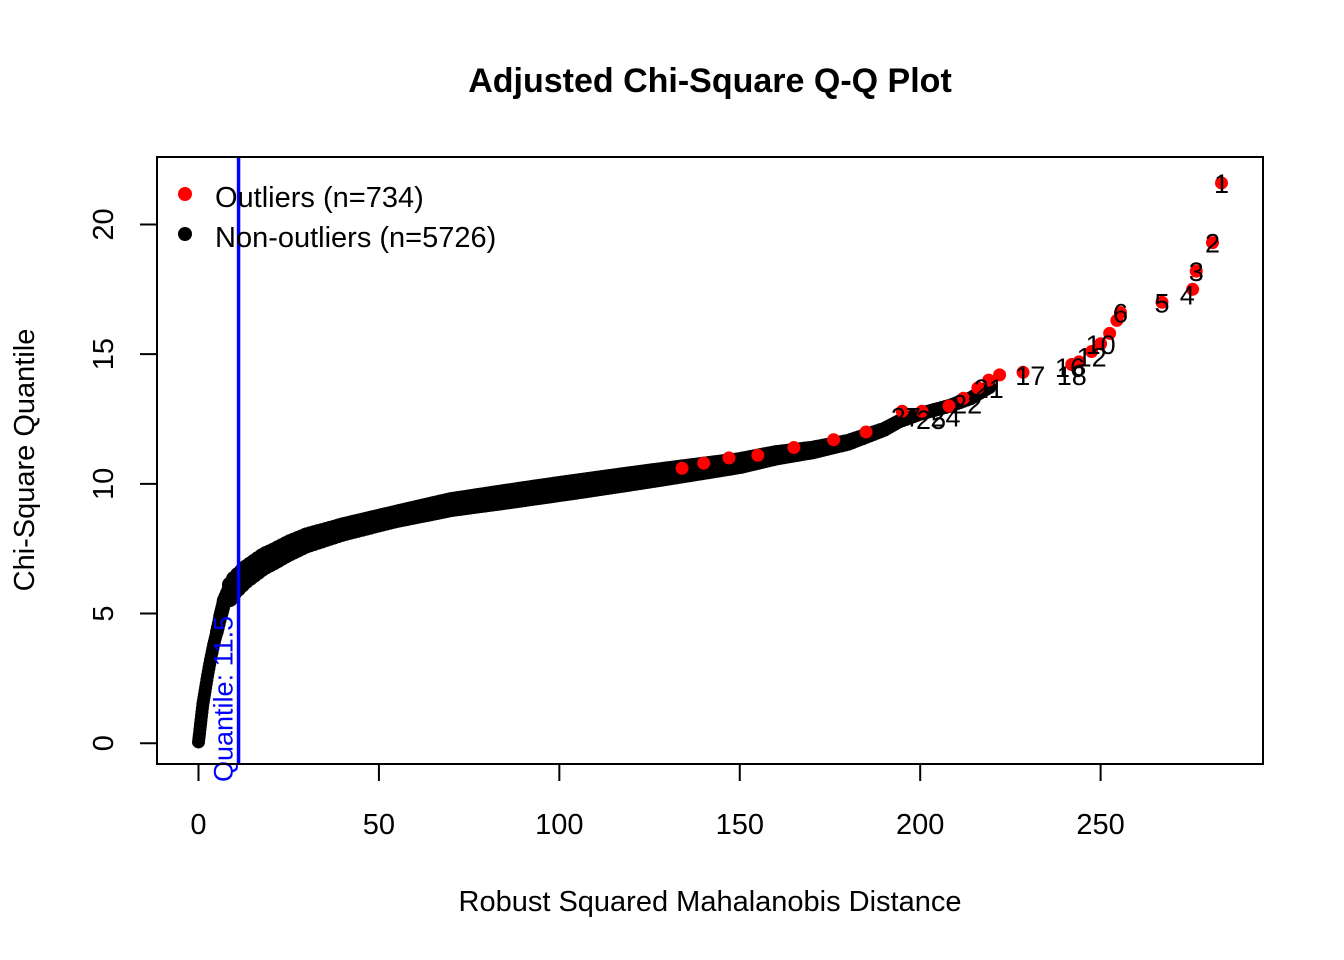 Image resolution: width=1344 pixels, height=960 pixels. Describe the element at coordinates (920, 825) in the screenshot. I see `x-tick-label: 200` at that location.